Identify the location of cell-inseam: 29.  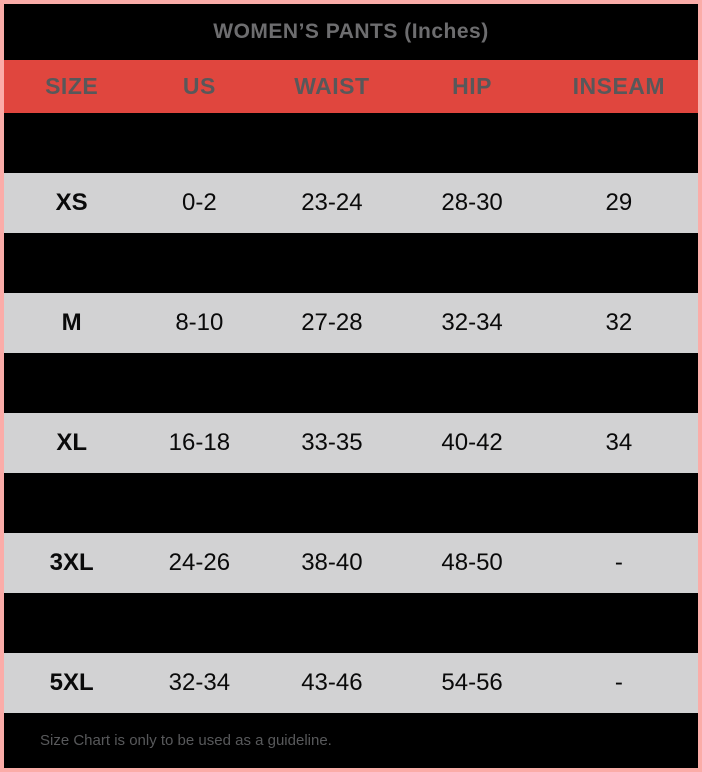
(619, 202).